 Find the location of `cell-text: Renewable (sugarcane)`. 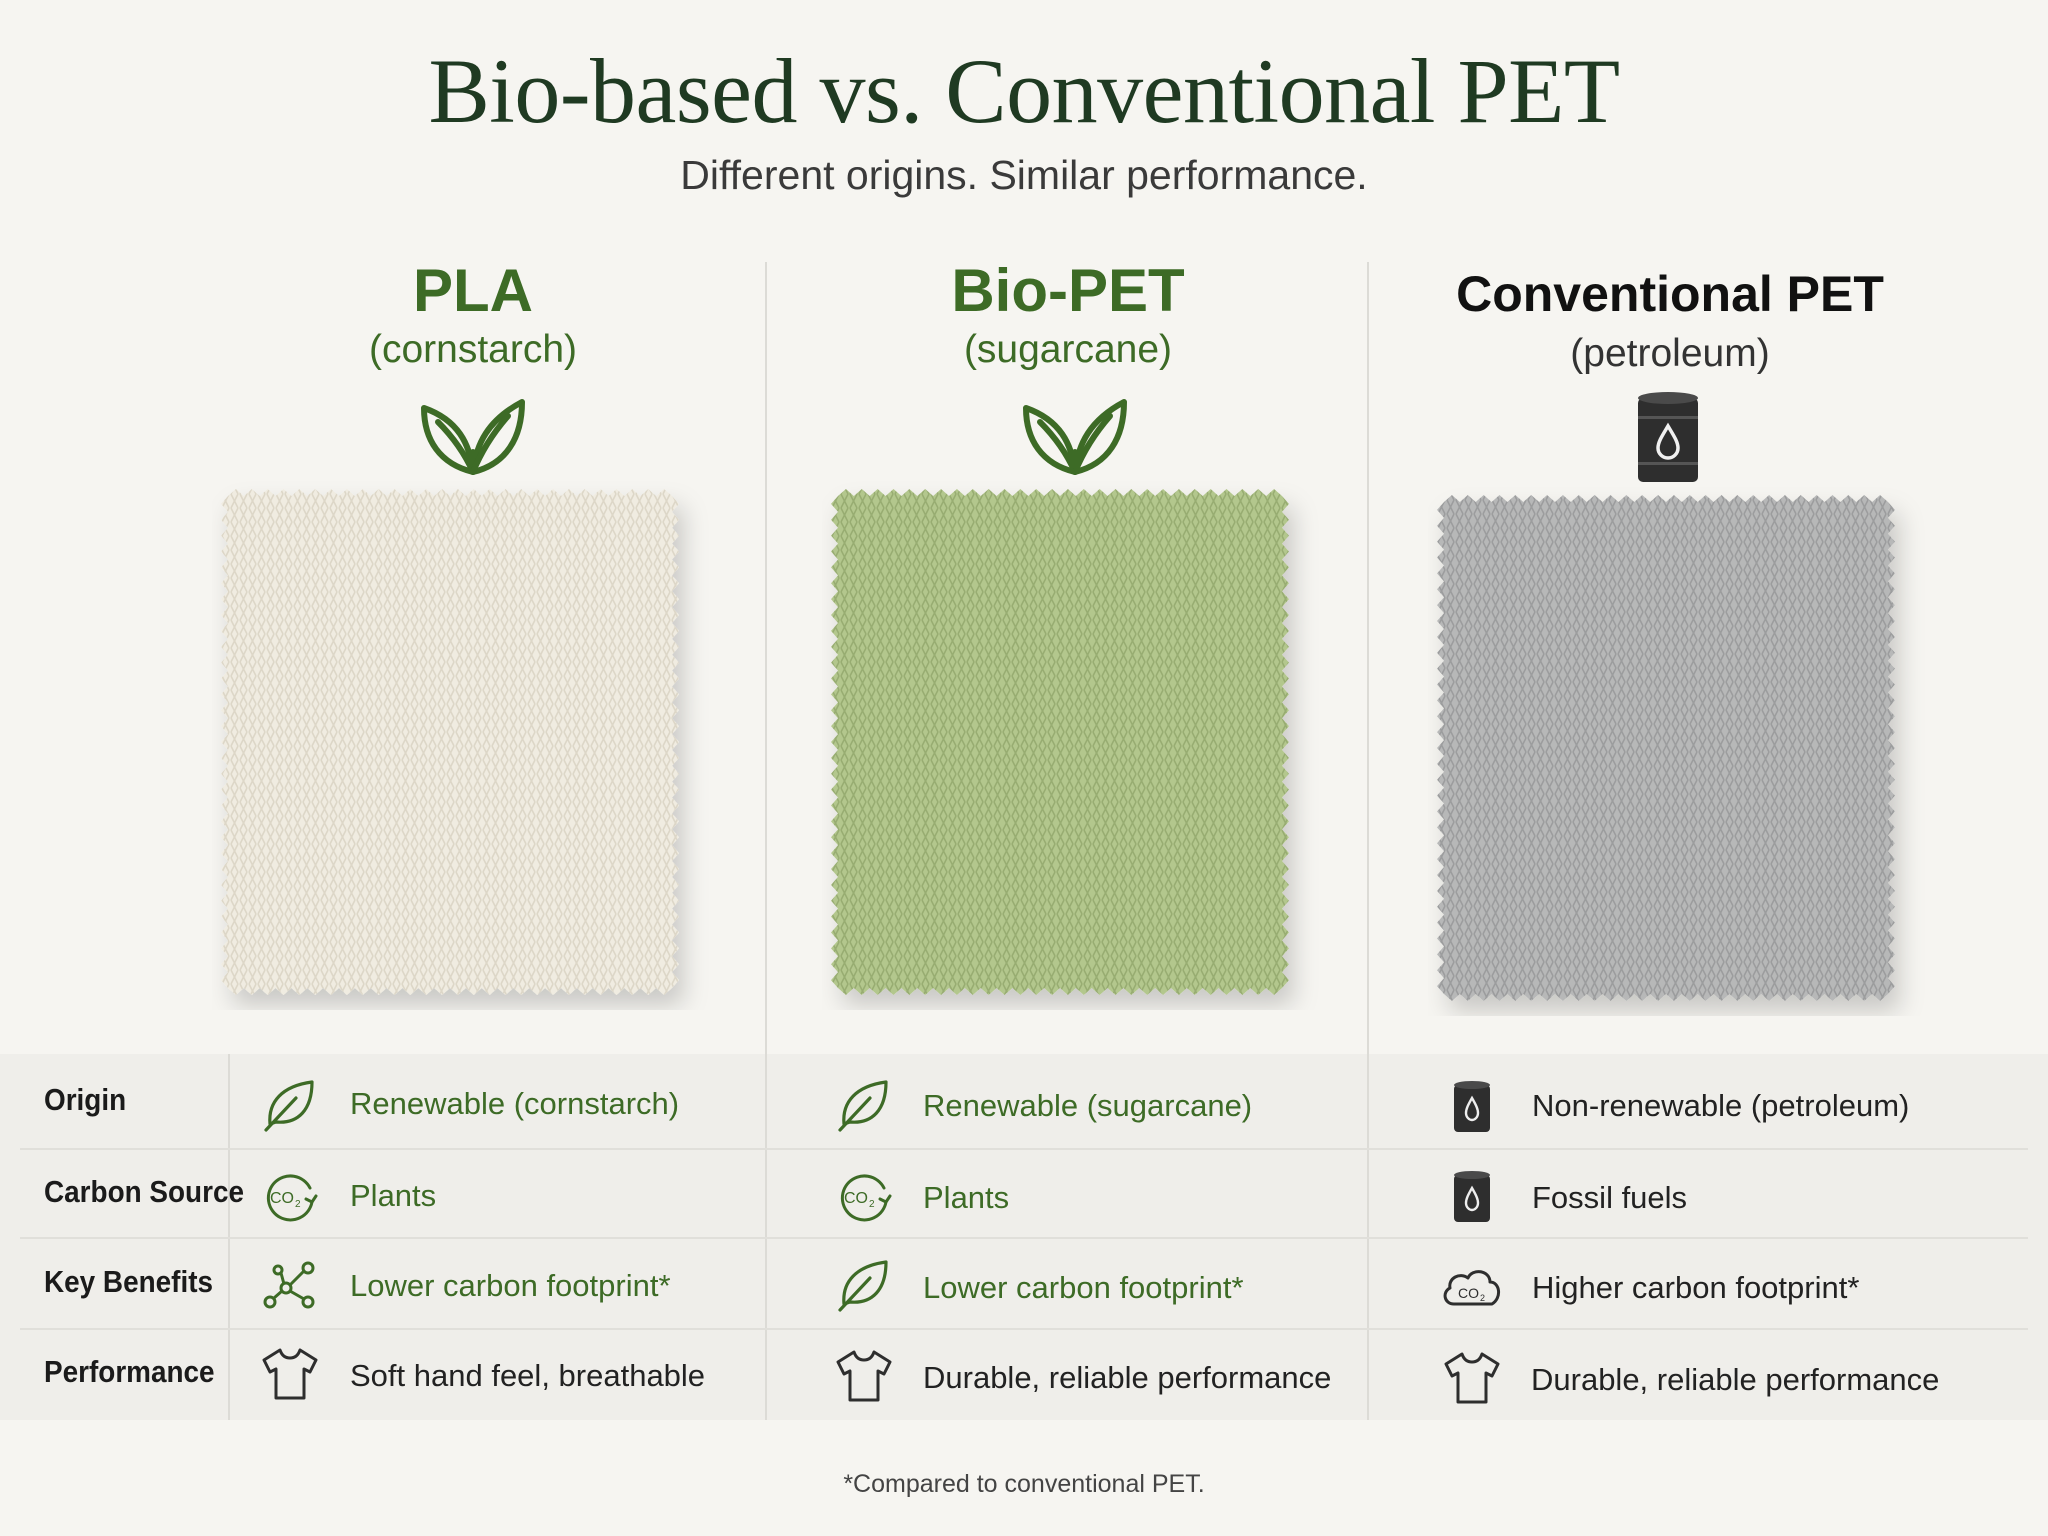

cell-text: Renewable (sugarcane) is located at coordinates (1088, 1105).